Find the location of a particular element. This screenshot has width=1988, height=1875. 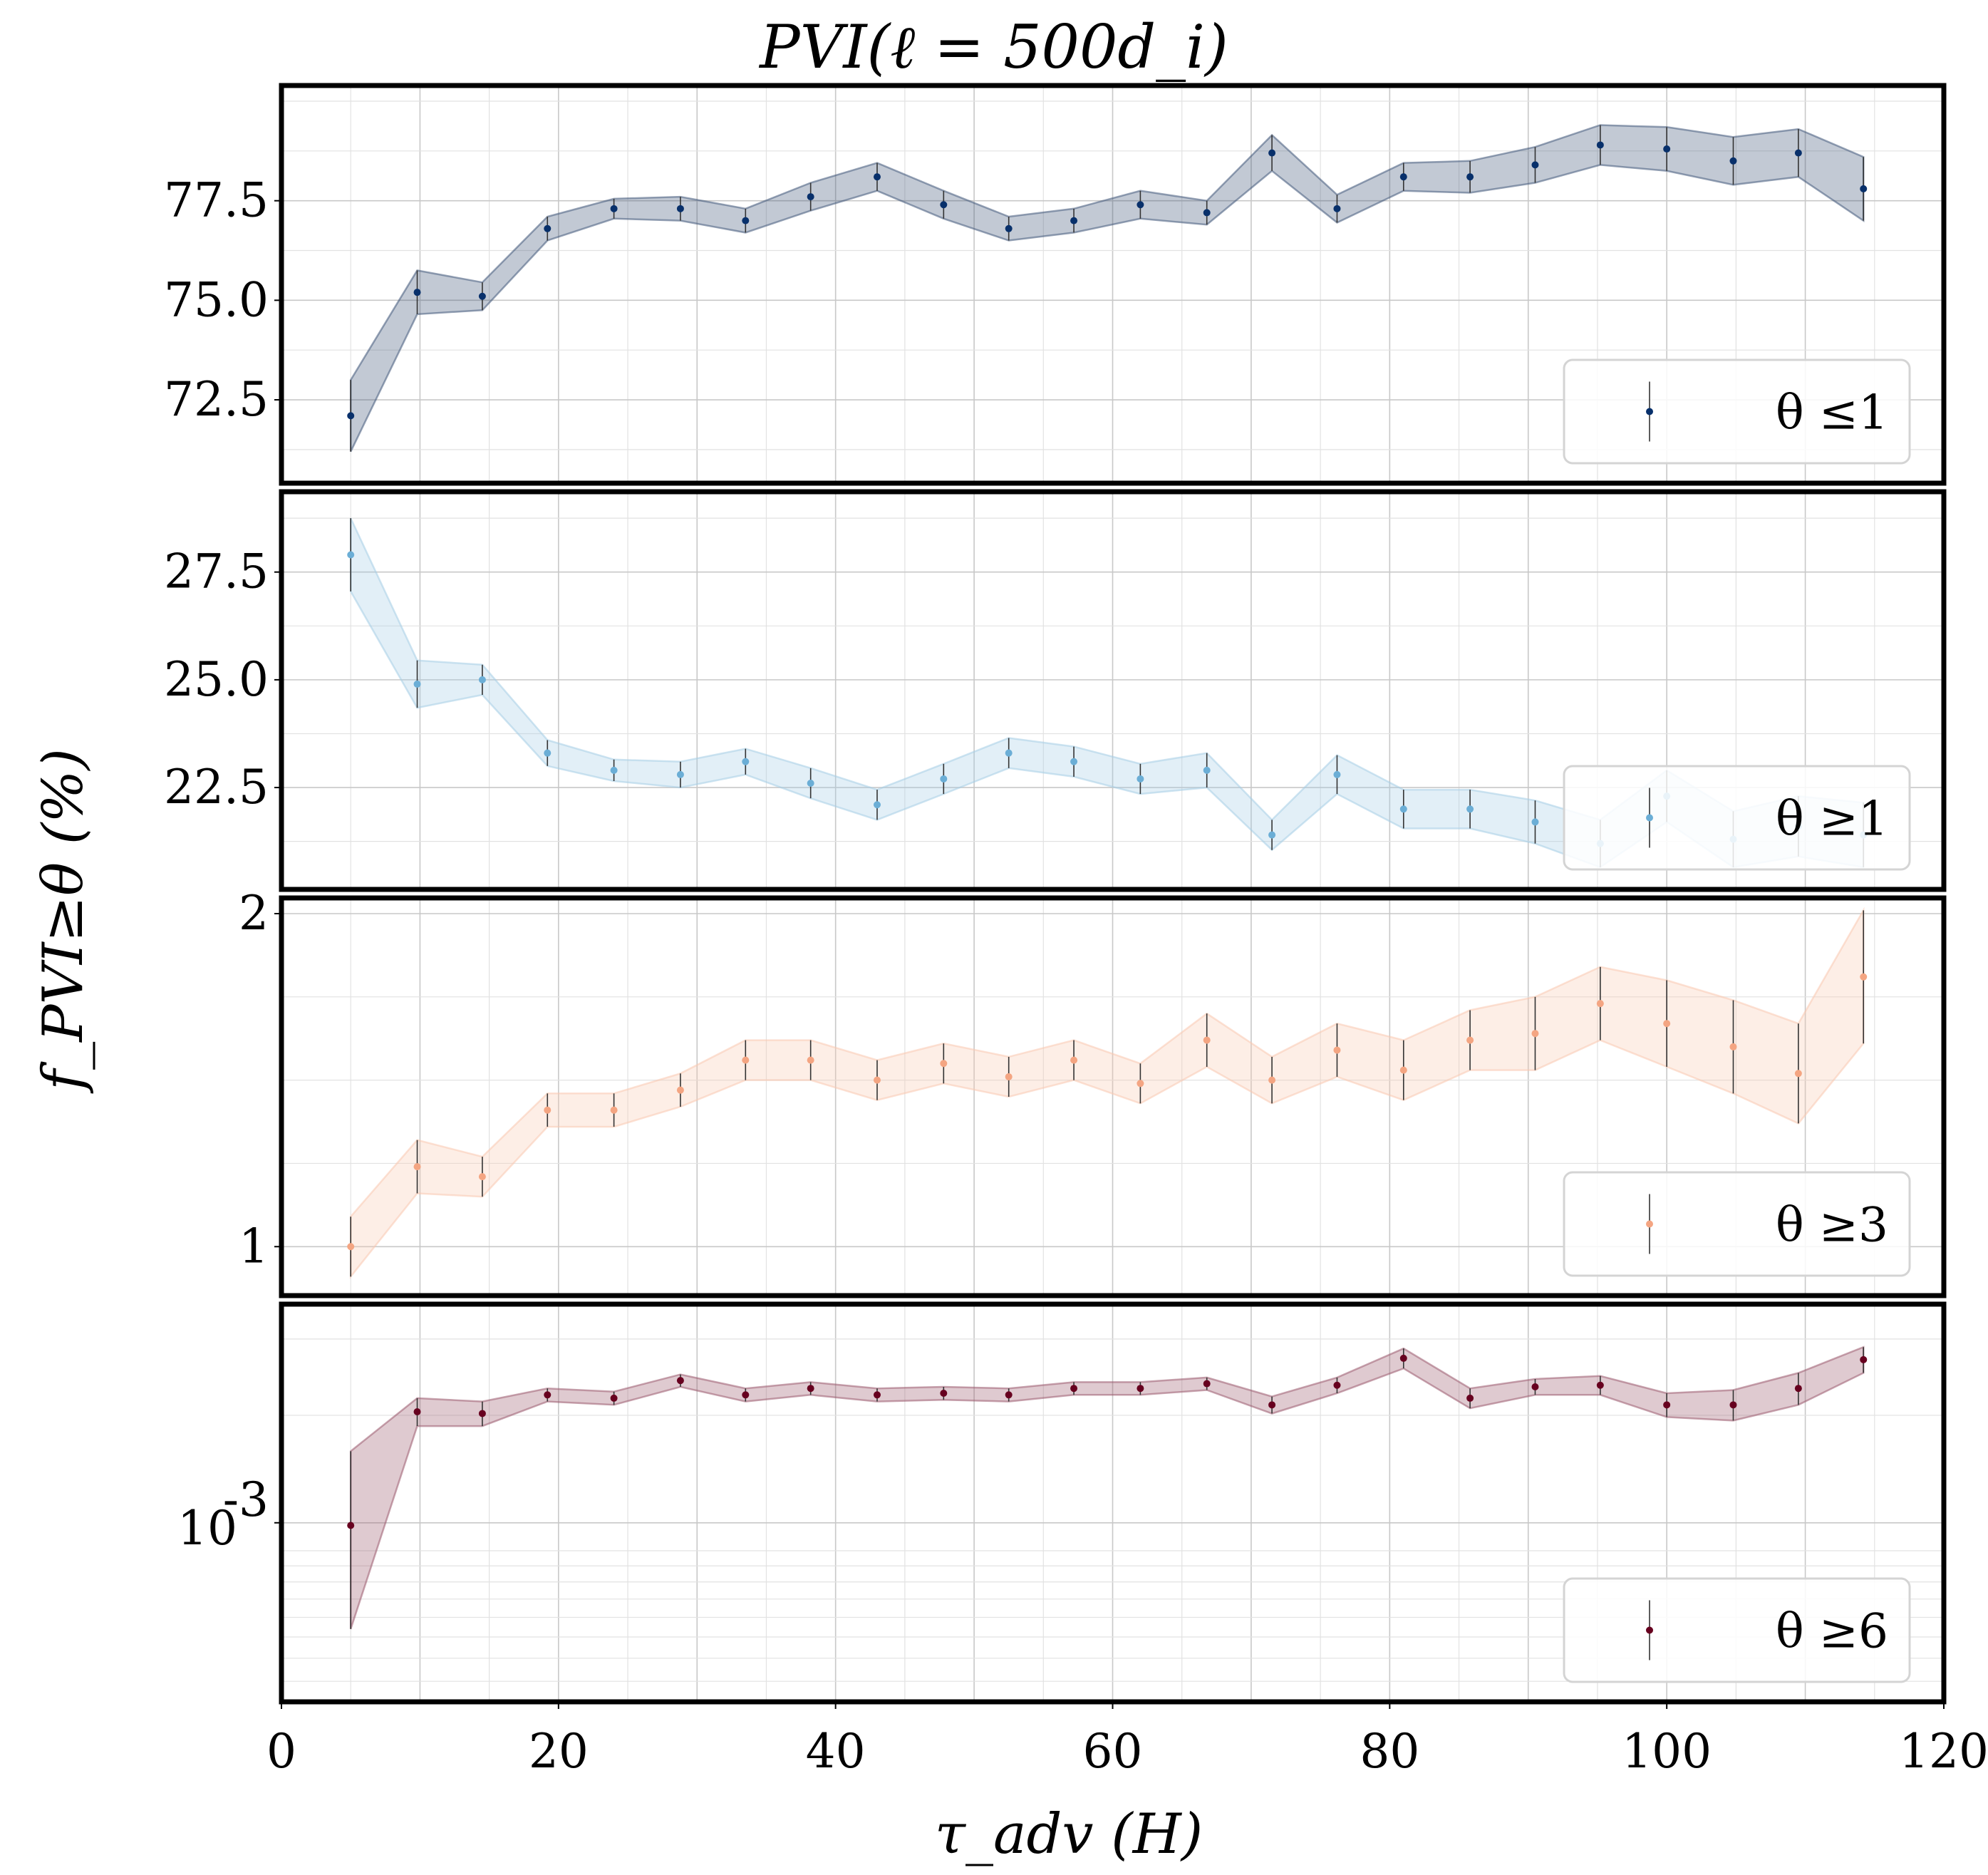

legend: θ ≥3 is located at coordinates (1737, 1224).